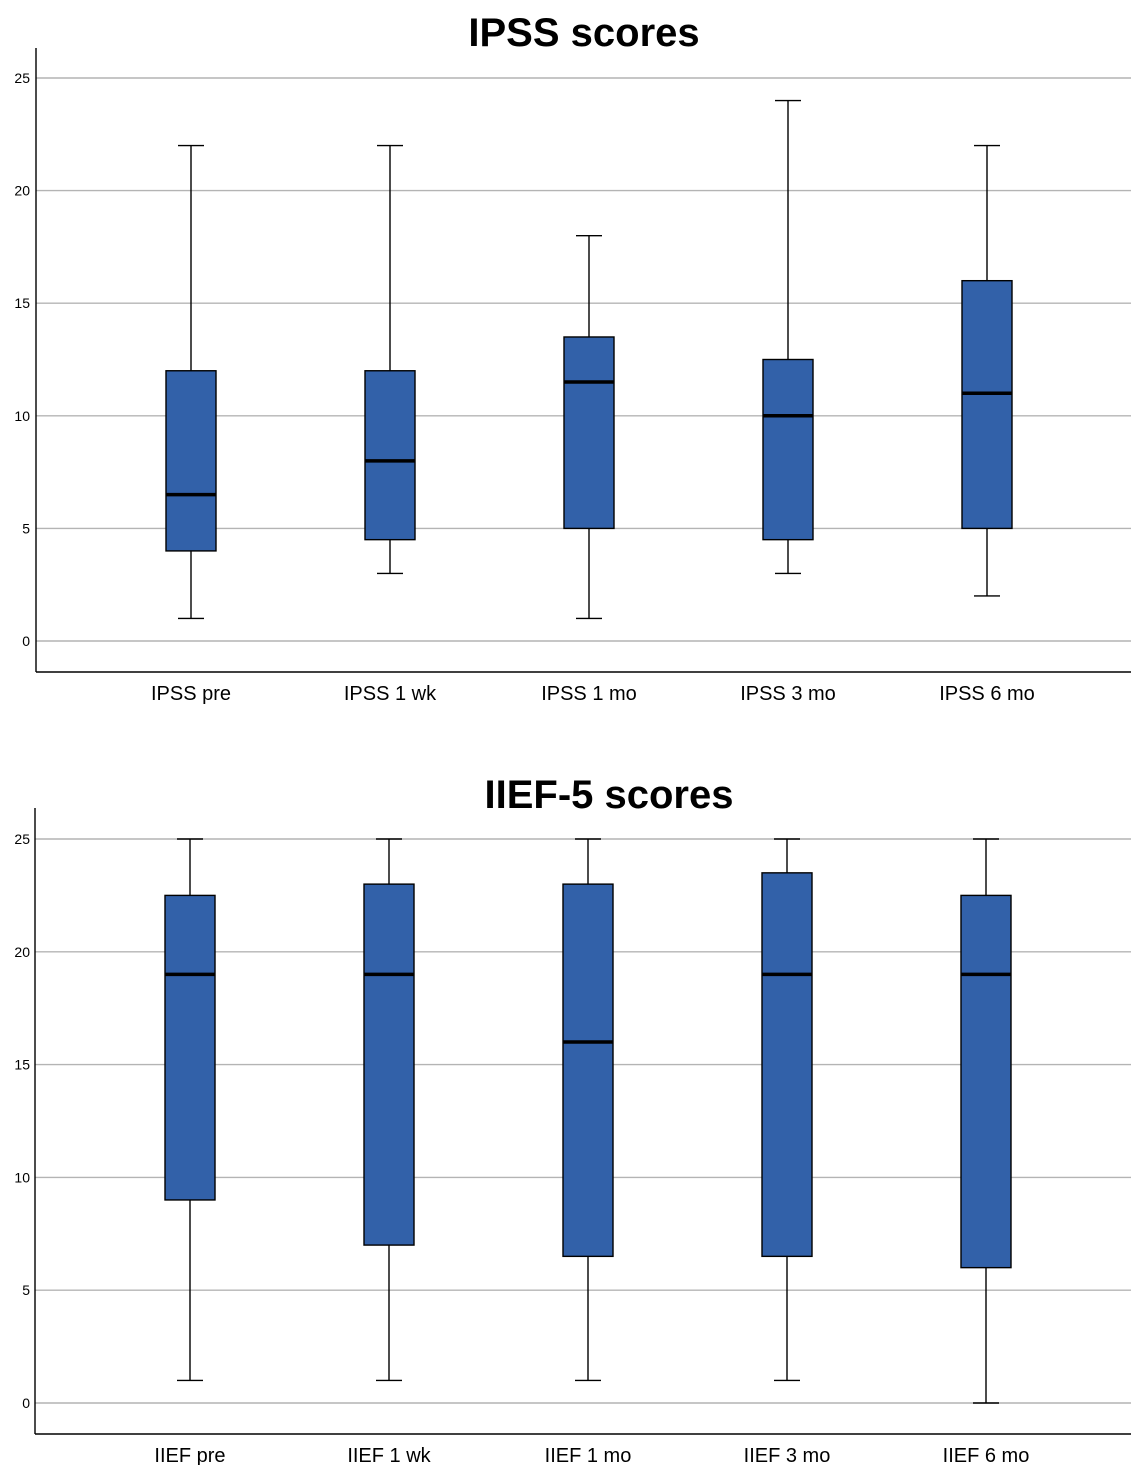  What do you see at coordinates (189, 1455) in the screenshot?
I see `x-category-label: IIEF pre` at bounding box center [189, 1455].